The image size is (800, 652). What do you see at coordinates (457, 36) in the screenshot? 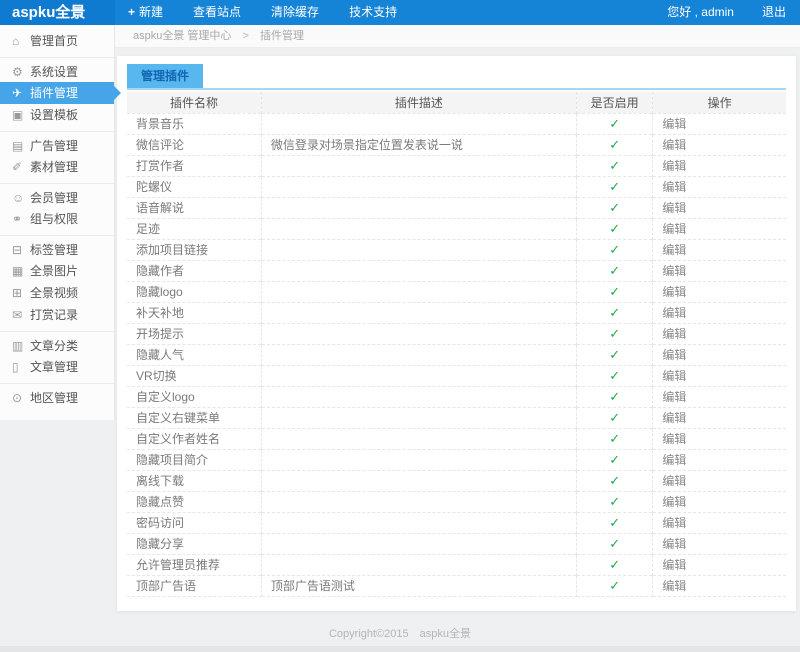
I see `breadcrumb: aspku全景 管理中心 > 插件管理` at bounding box center [457, 36].